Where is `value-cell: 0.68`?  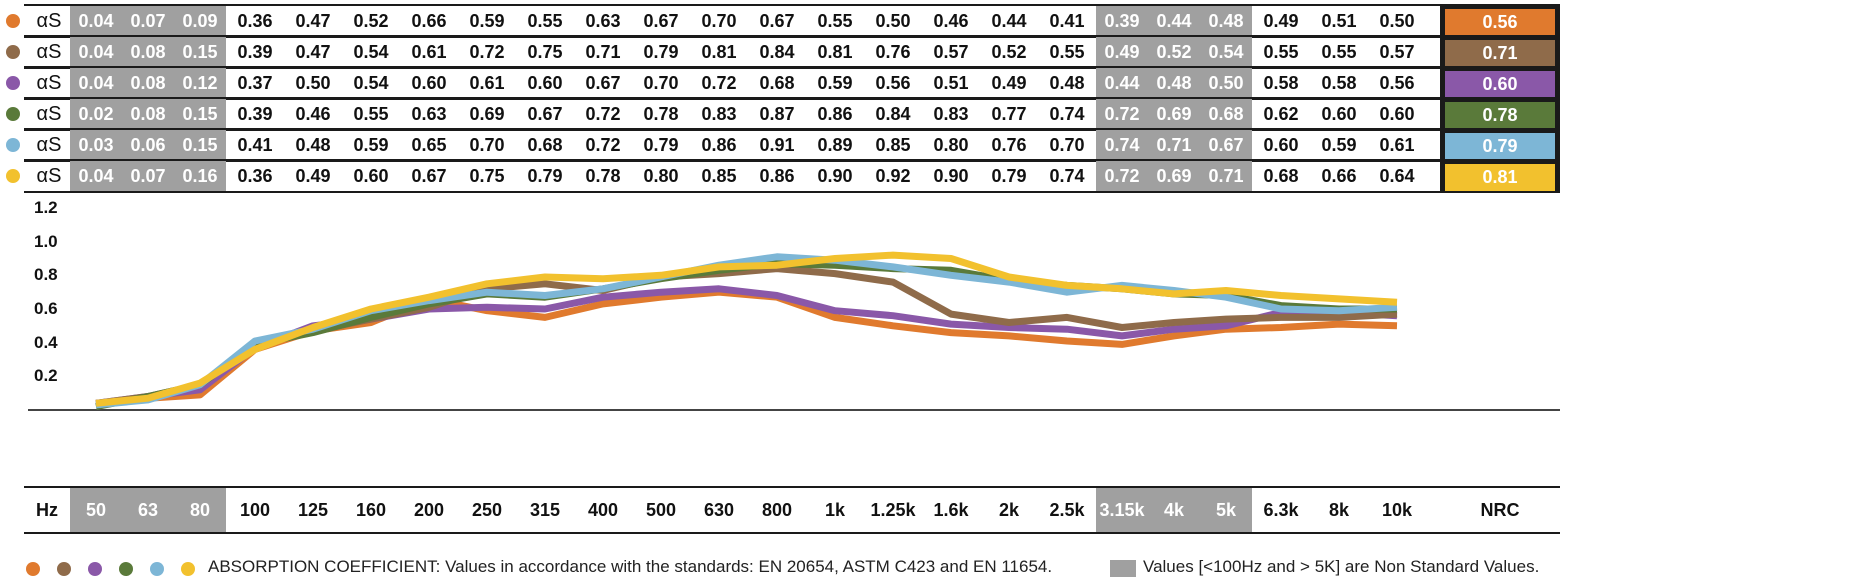 value-cell: 0.68 is located at coordinates (1226, 114).